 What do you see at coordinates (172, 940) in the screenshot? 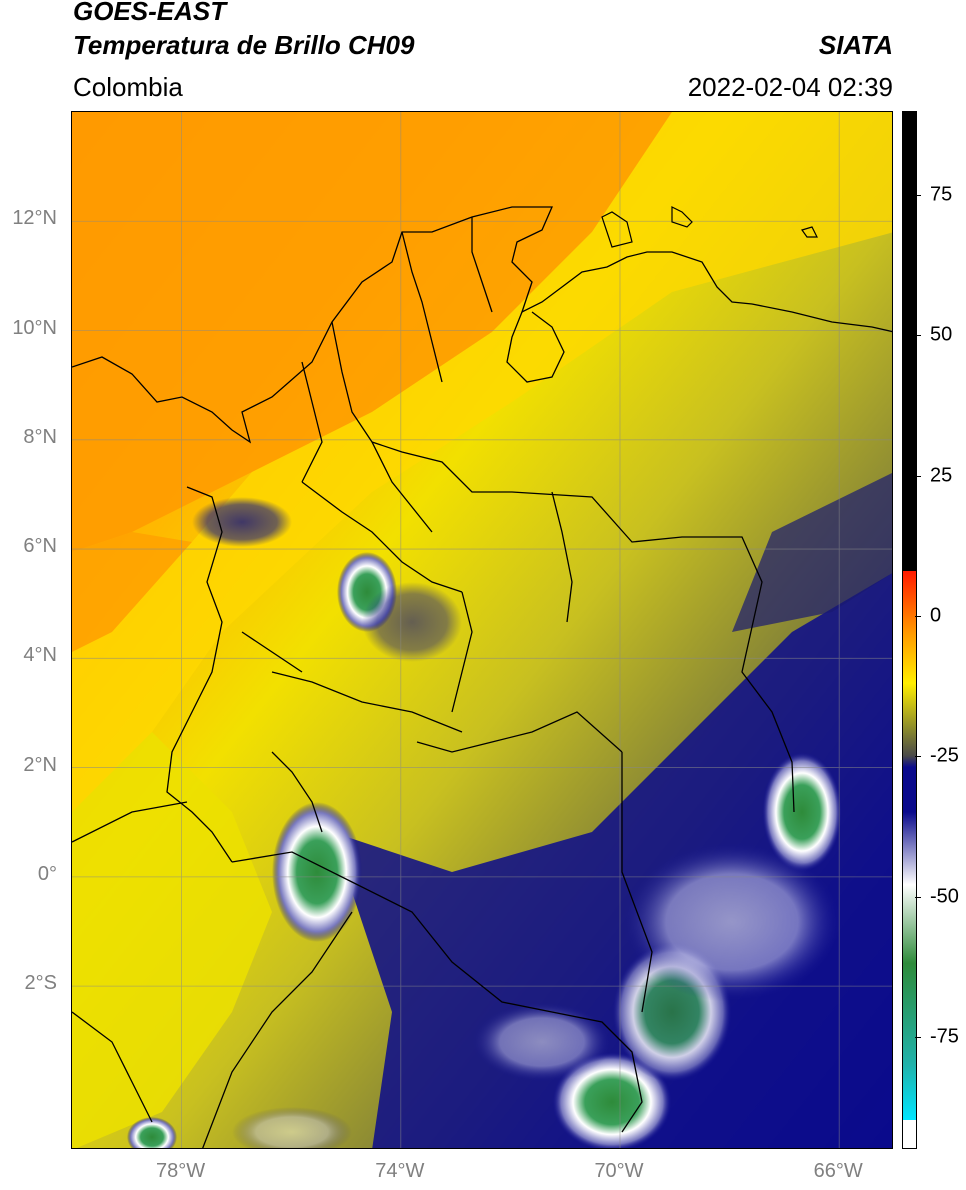
I see `yellow-southwest` at bounding box center [172, 940].